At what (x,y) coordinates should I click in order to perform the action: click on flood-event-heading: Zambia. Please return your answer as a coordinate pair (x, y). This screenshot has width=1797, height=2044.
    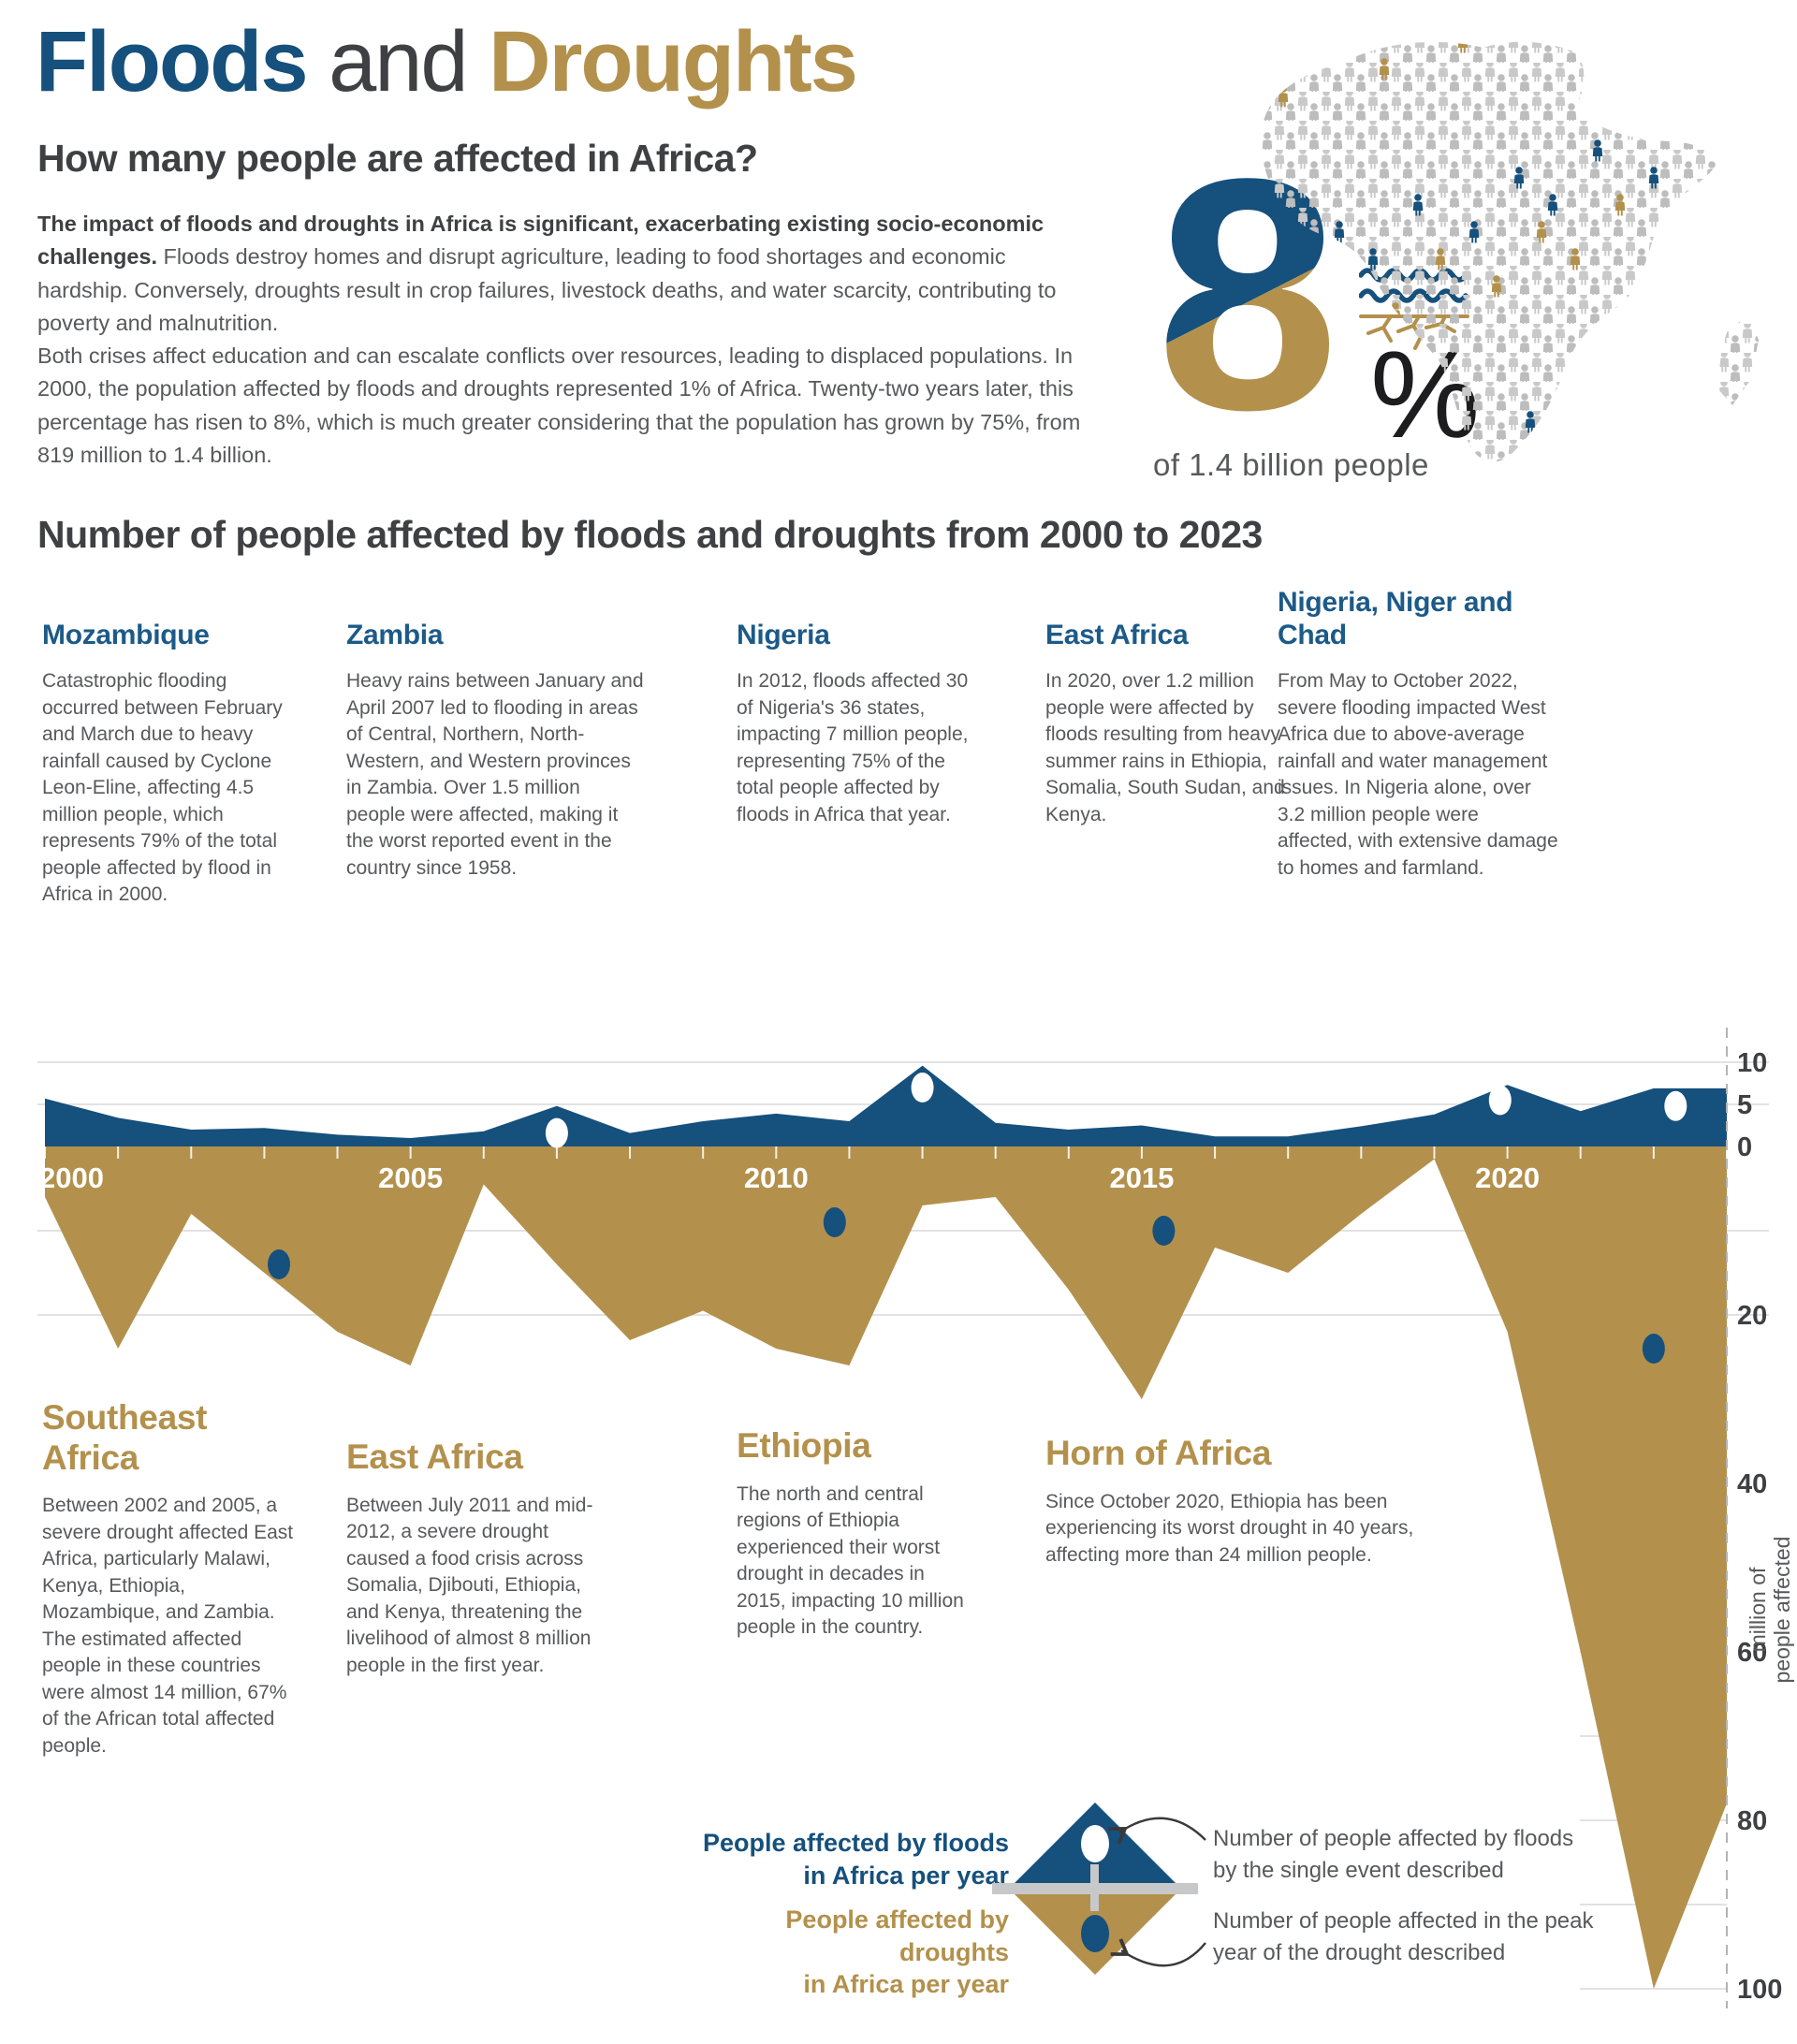
    Looking at the image, I should click on (395, 634).